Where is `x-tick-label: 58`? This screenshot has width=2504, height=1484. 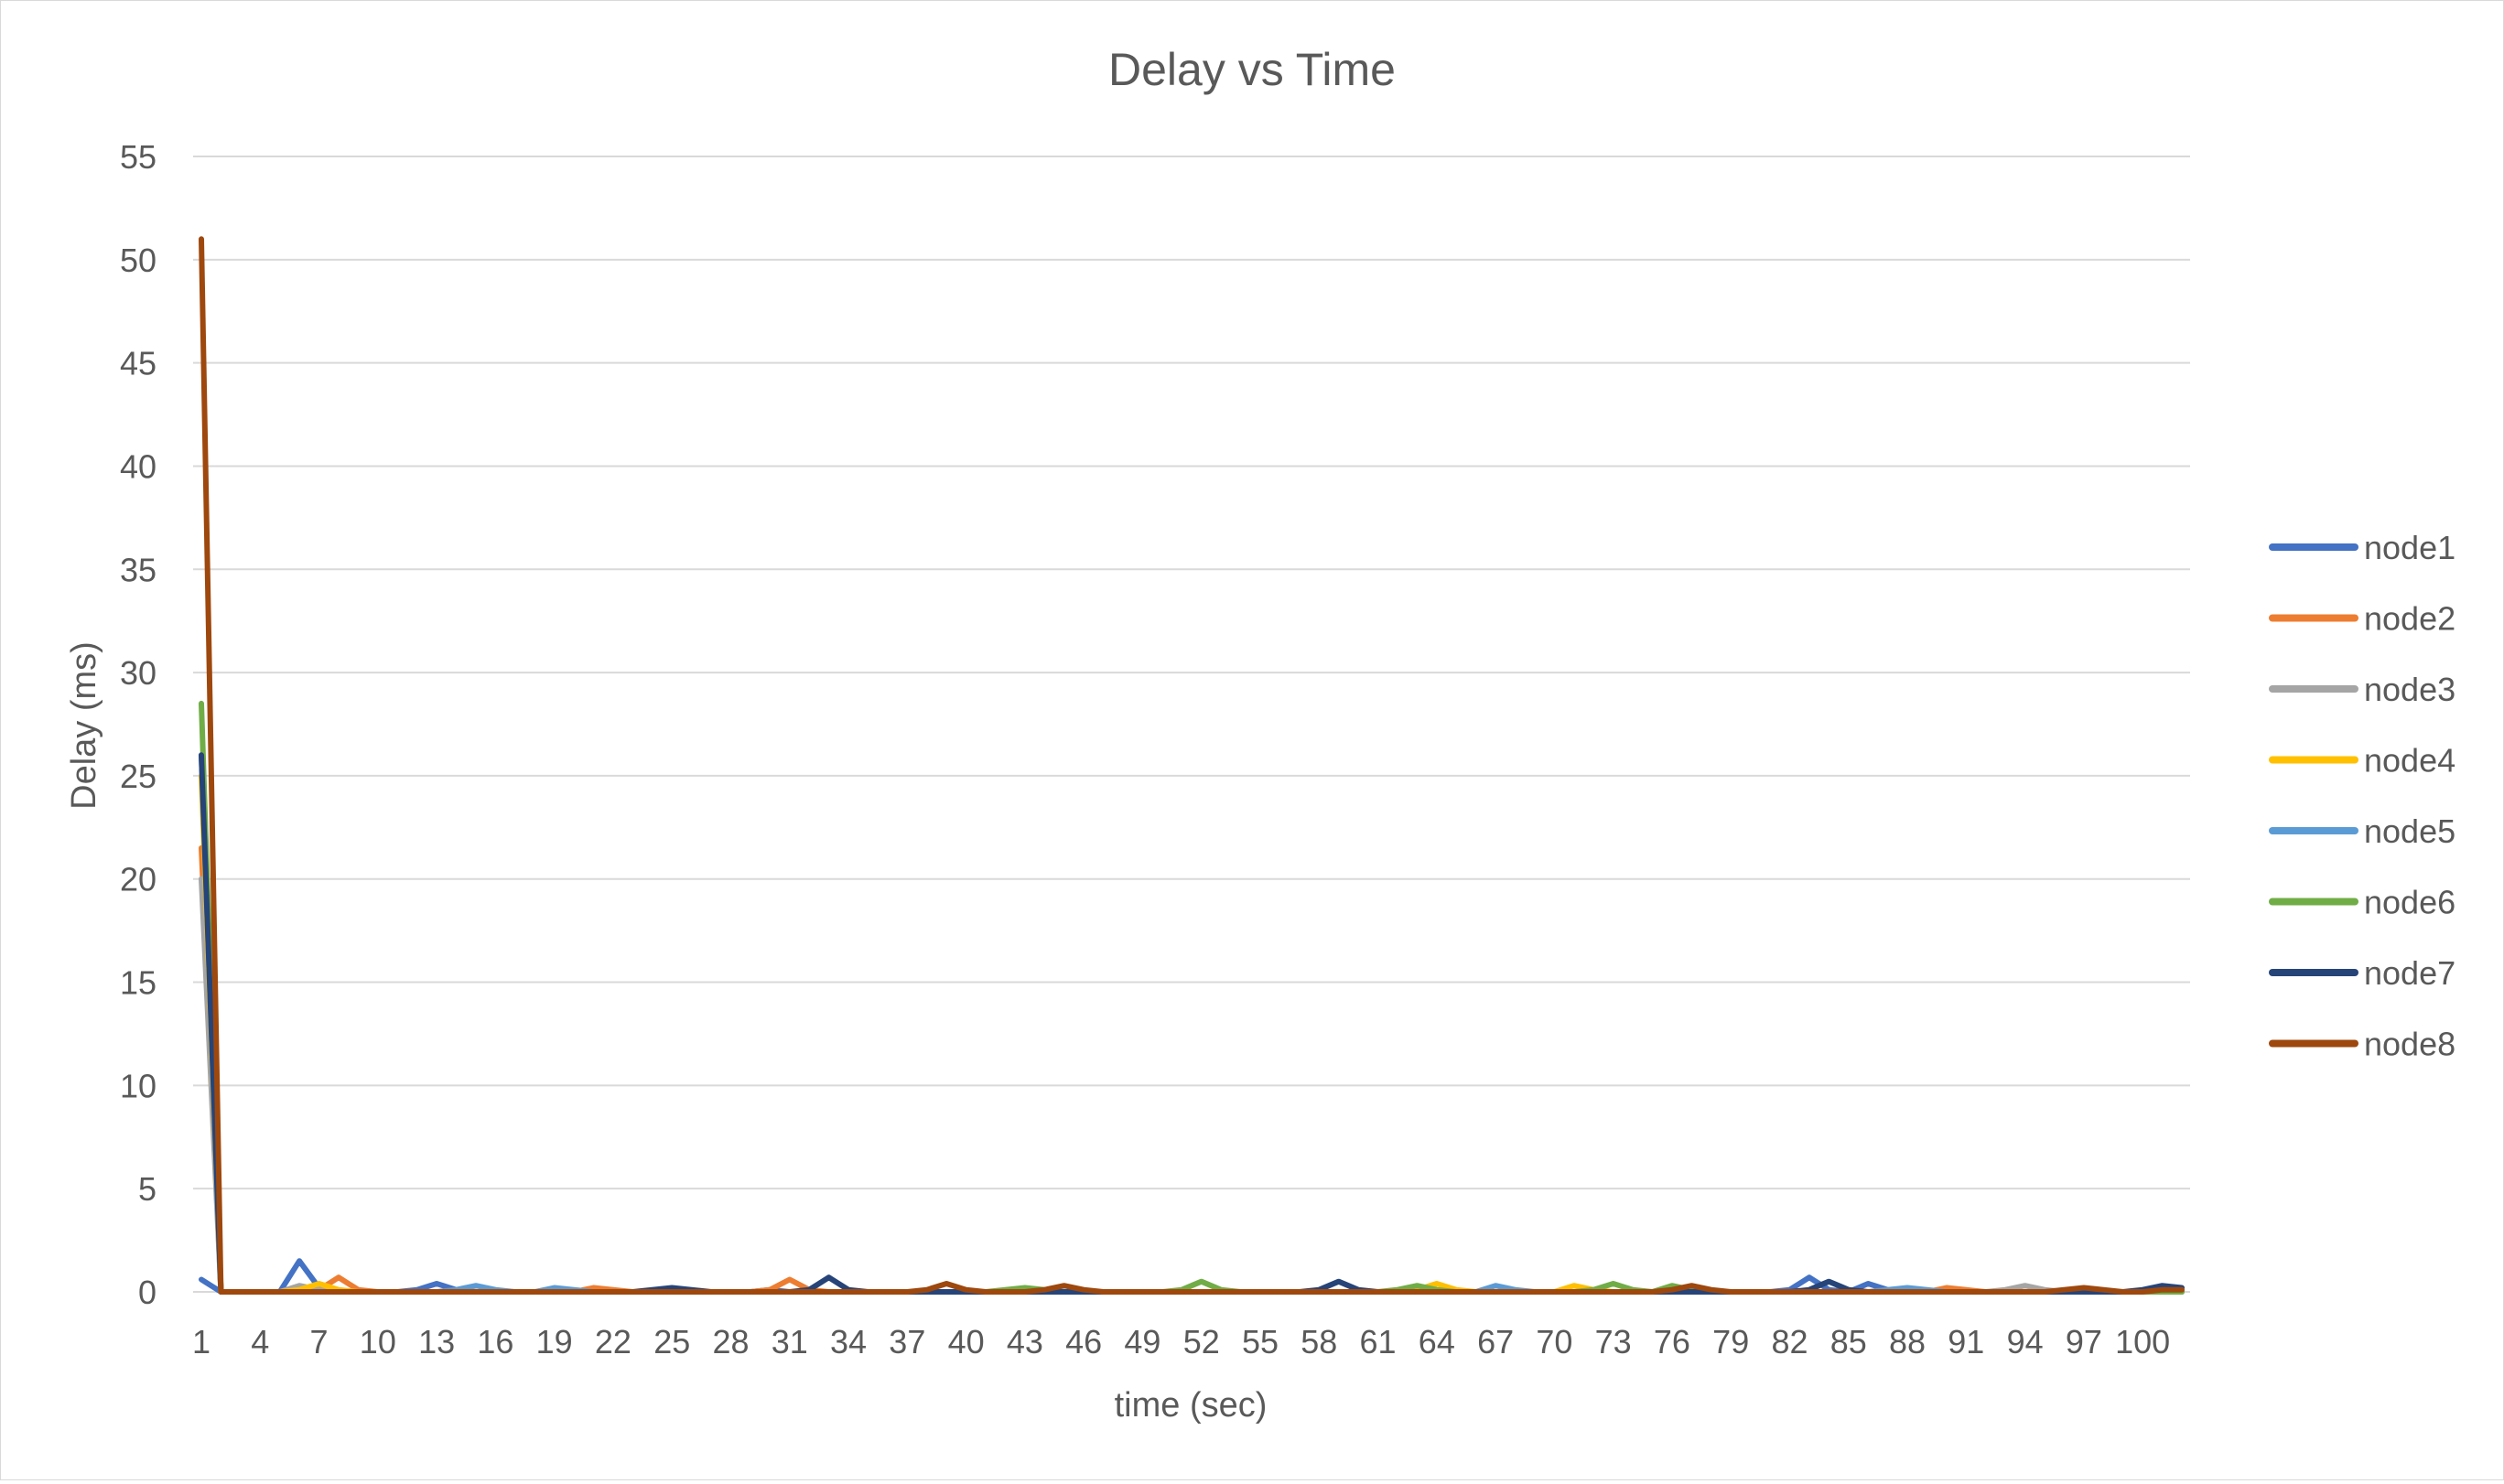
x-tick-label: 58 is located at coordinates (1319, 1341).